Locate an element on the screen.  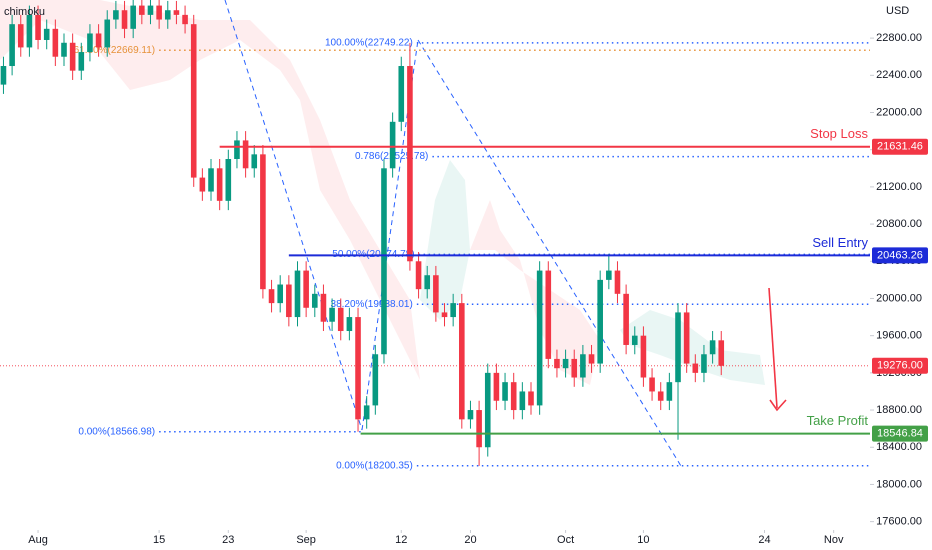
arrow-shaft is located at coordinates (773, 348).